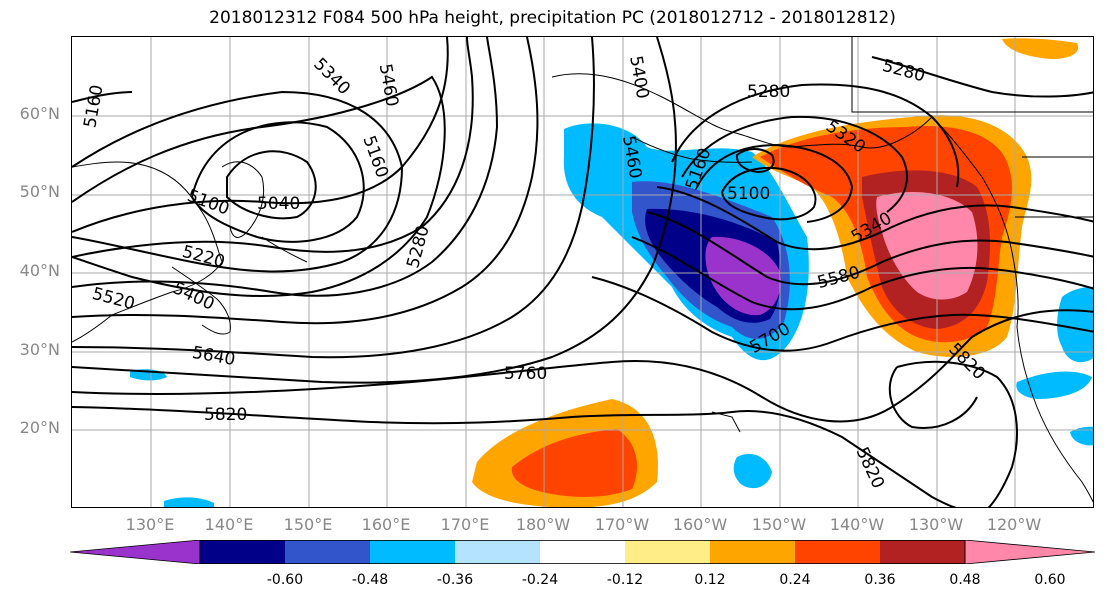  Describe the element at coordinates (742, 111) in the screenshot. I see `coast-alaska` at that location.